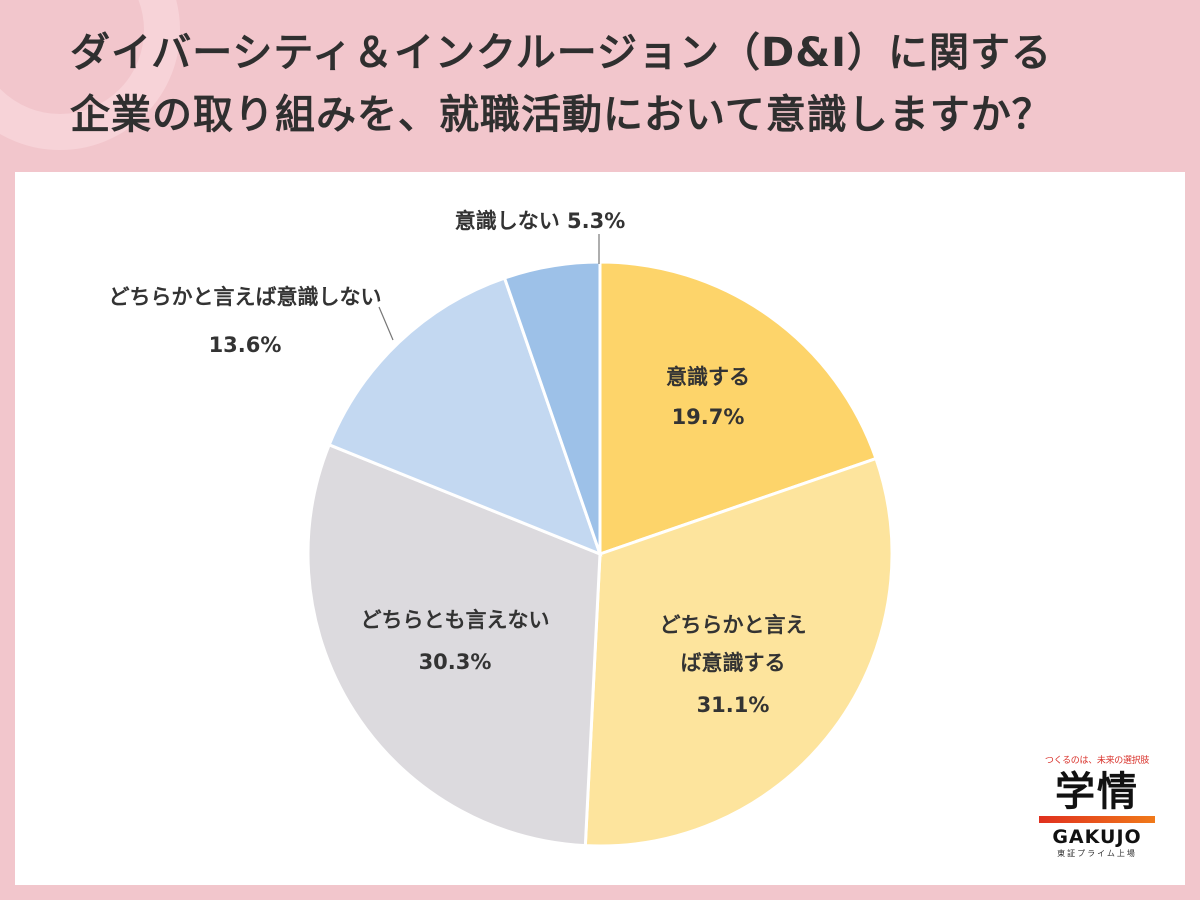 Image resolution: width=1200 pixels, height=900 pixels. I want to click on gakujo-logo: つくるのは、未来の選択肢 学情 GAKUJO 東証プライム上場, so click(1097, 806).